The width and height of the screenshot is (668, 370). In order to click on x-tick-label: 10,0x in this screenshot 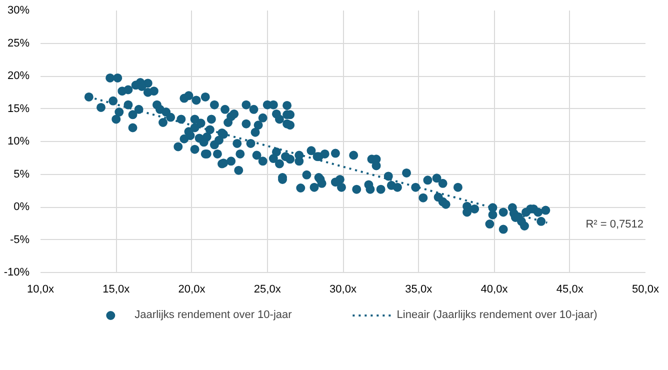, I will do `click(40, 290)`.